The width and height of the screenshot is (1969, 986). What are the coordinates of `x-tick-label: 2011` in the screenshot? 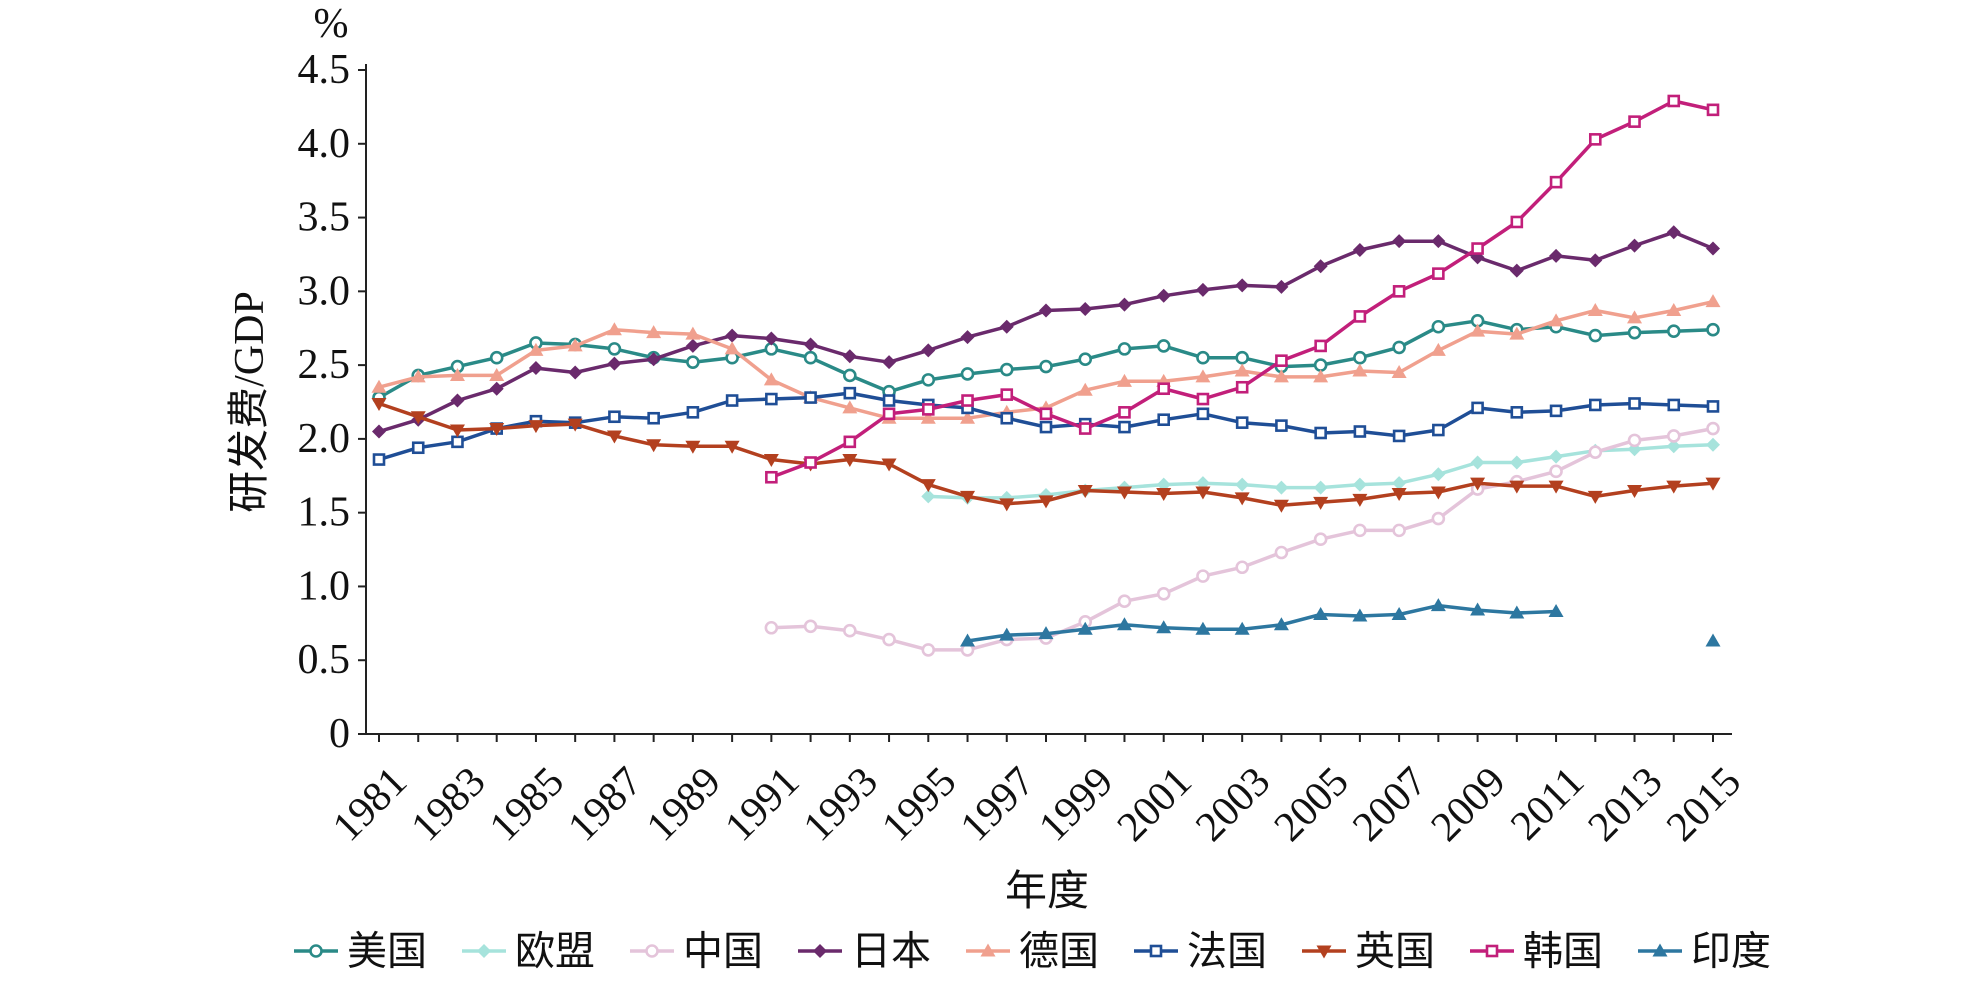 It's located at (1547, 804).